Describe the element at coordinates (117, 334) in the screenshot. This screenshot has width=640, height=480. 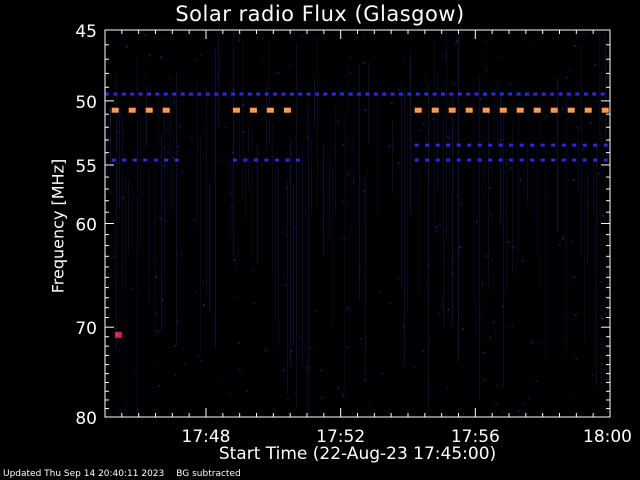
I see `emission-spot-core` at that location.